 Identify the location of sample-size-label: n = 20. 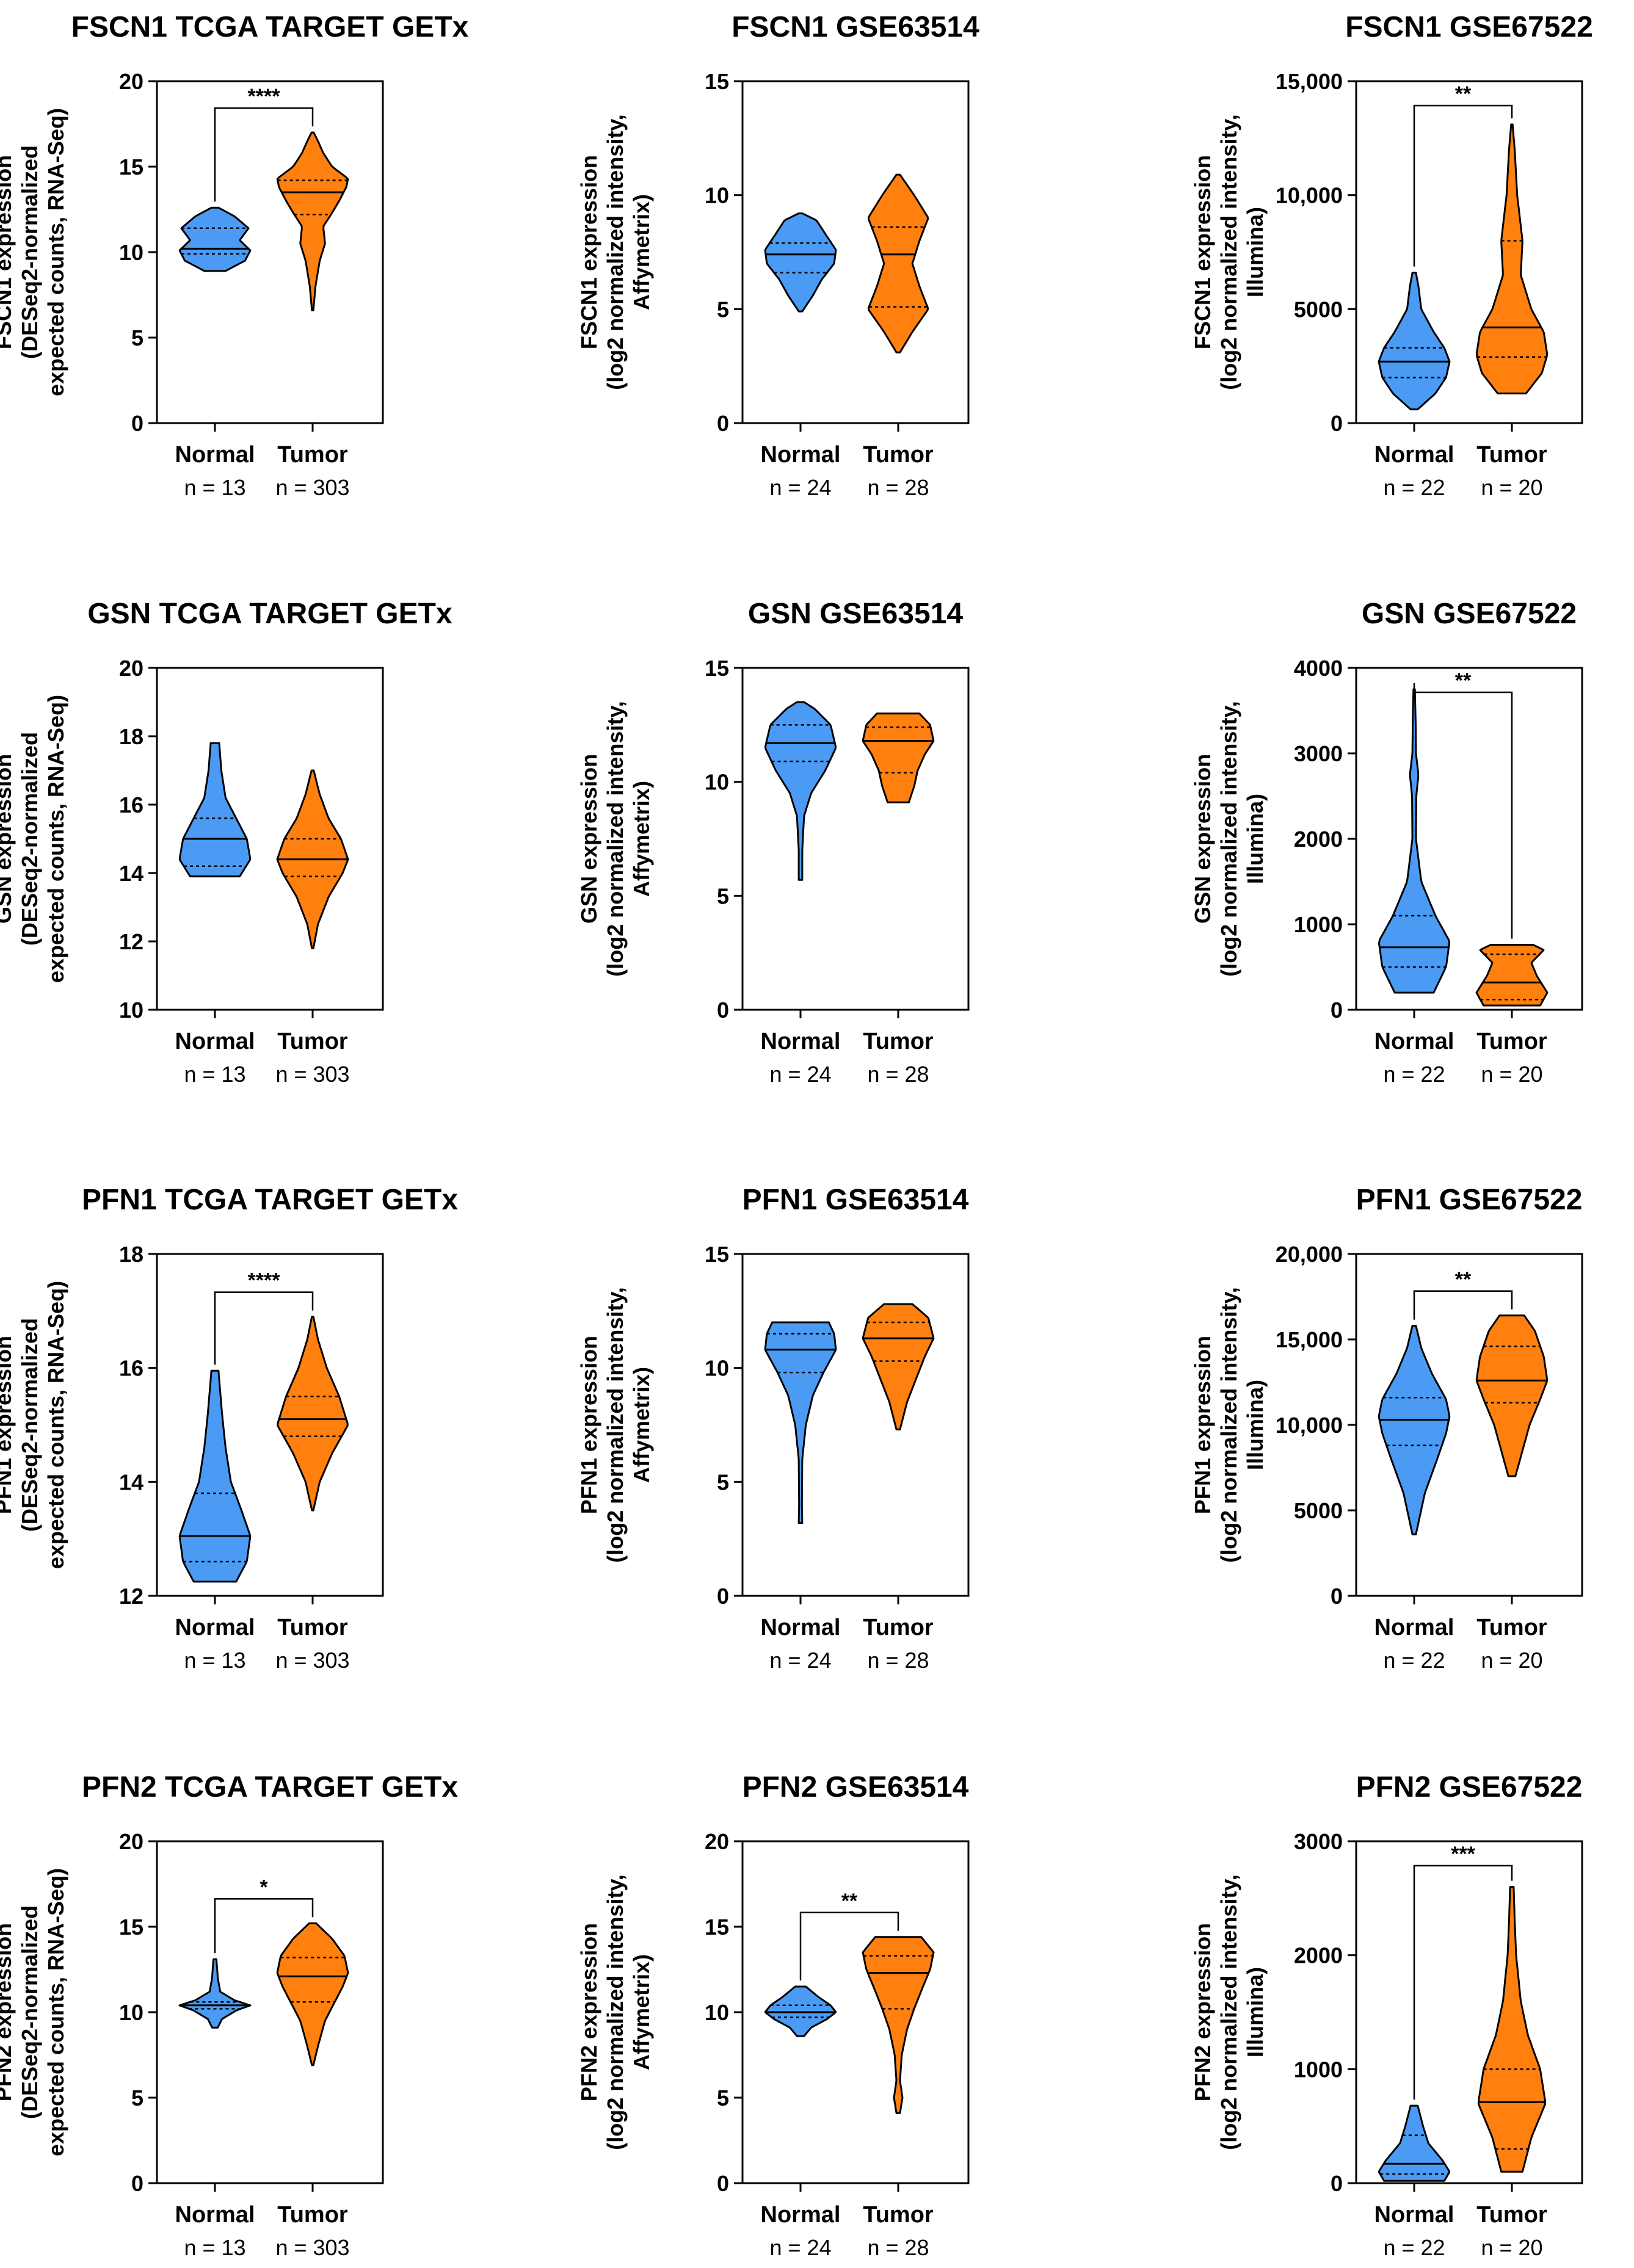
(1511, 1074).